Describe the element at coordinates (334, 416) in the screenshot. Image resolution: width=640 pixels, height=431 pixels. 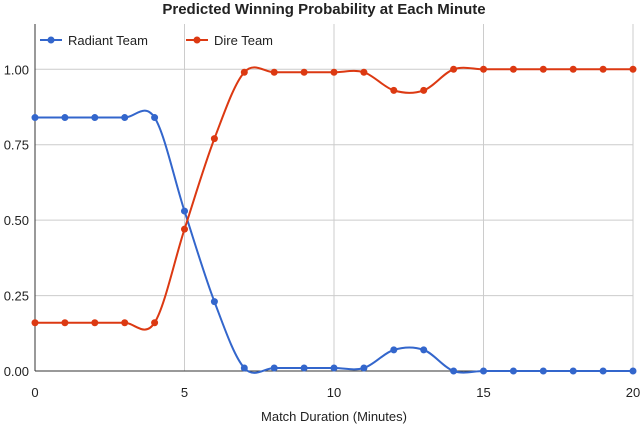
I see `x-axis-title: Match Duration (Minutes)` at that location.